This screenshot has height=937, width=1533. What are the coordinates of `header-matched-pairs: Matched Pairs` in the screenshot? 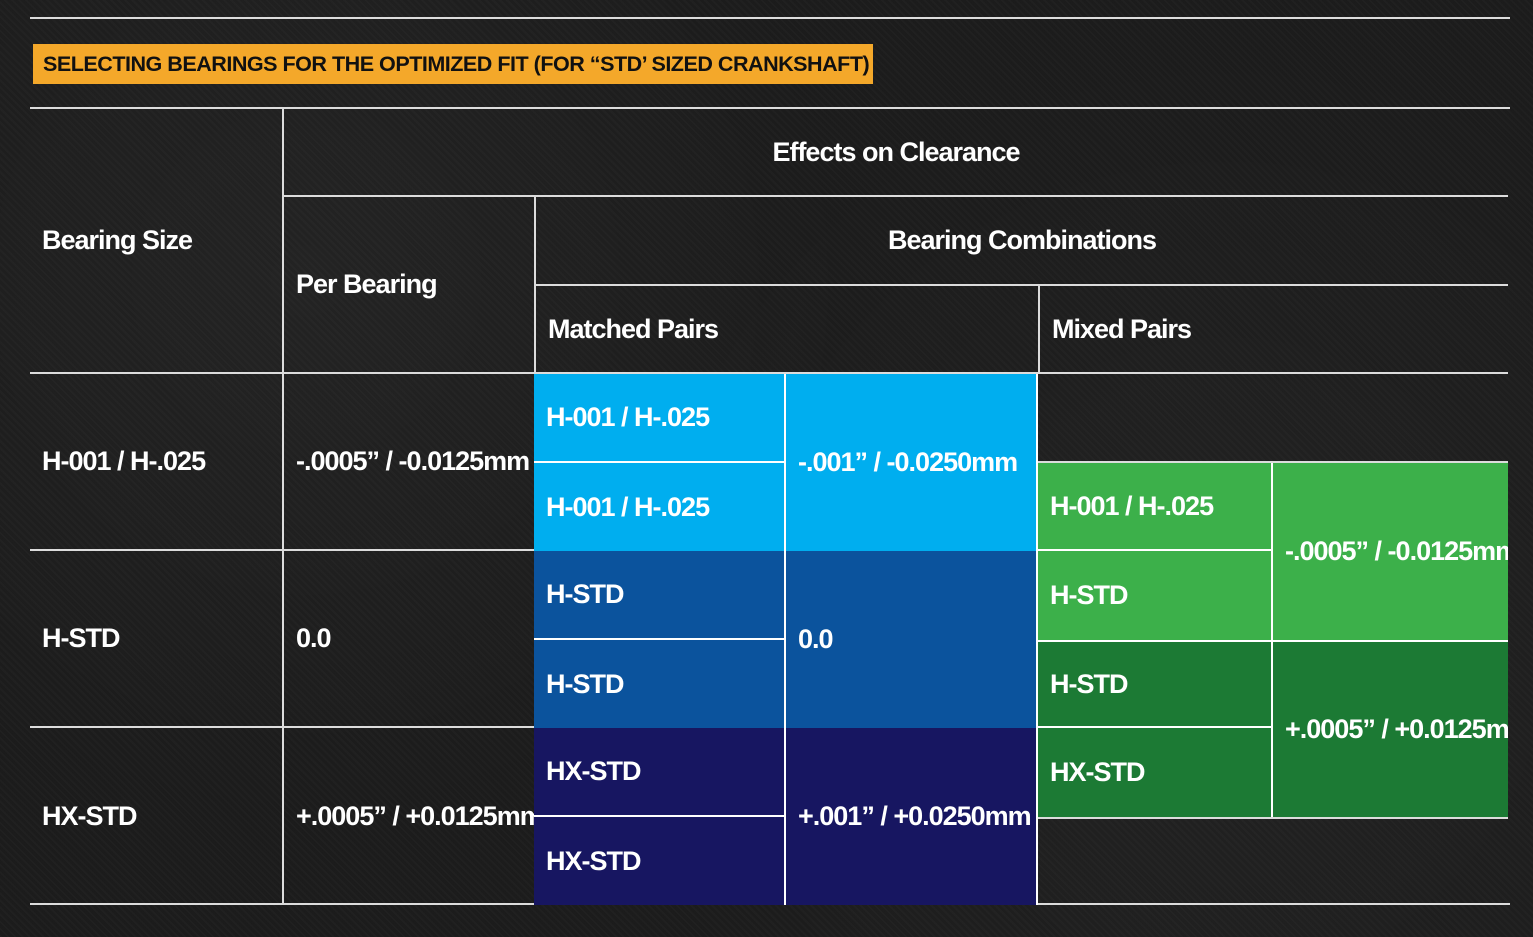 It's located at (786, 330).